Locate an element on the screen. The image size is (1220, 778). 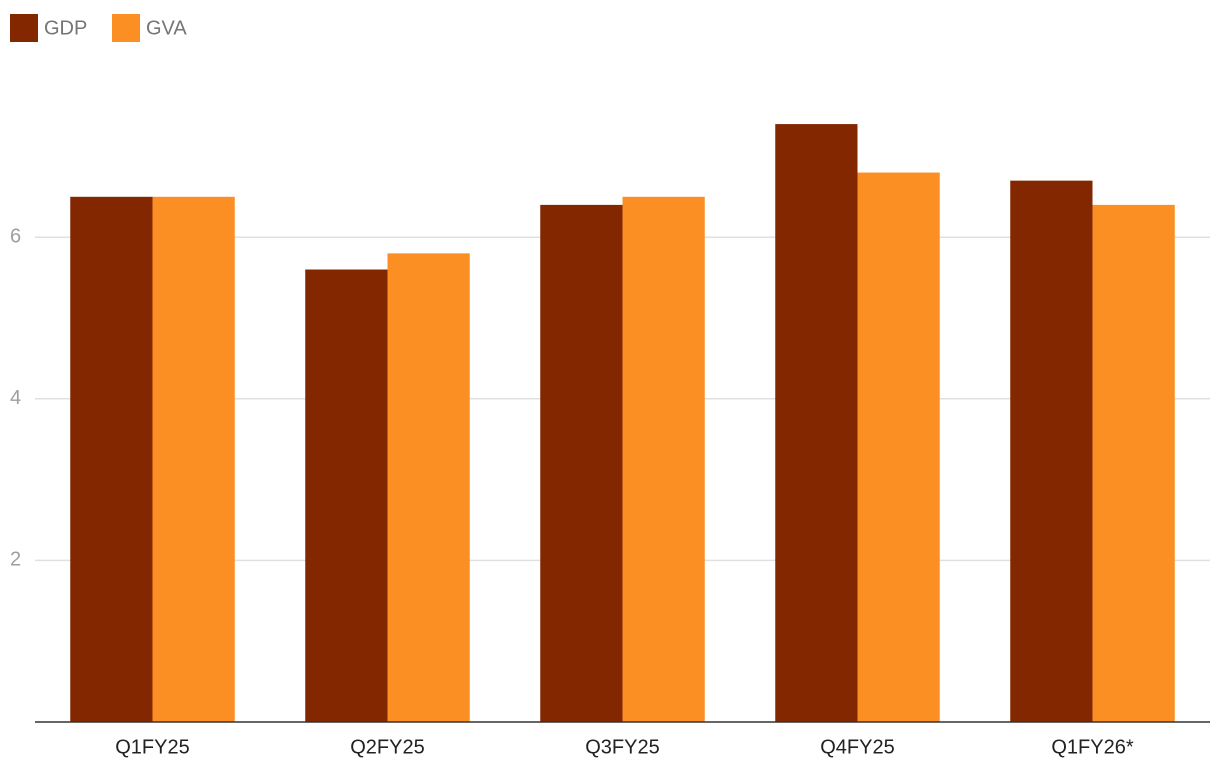
y-tick-label: 2 is located at coordinates (15, 560).